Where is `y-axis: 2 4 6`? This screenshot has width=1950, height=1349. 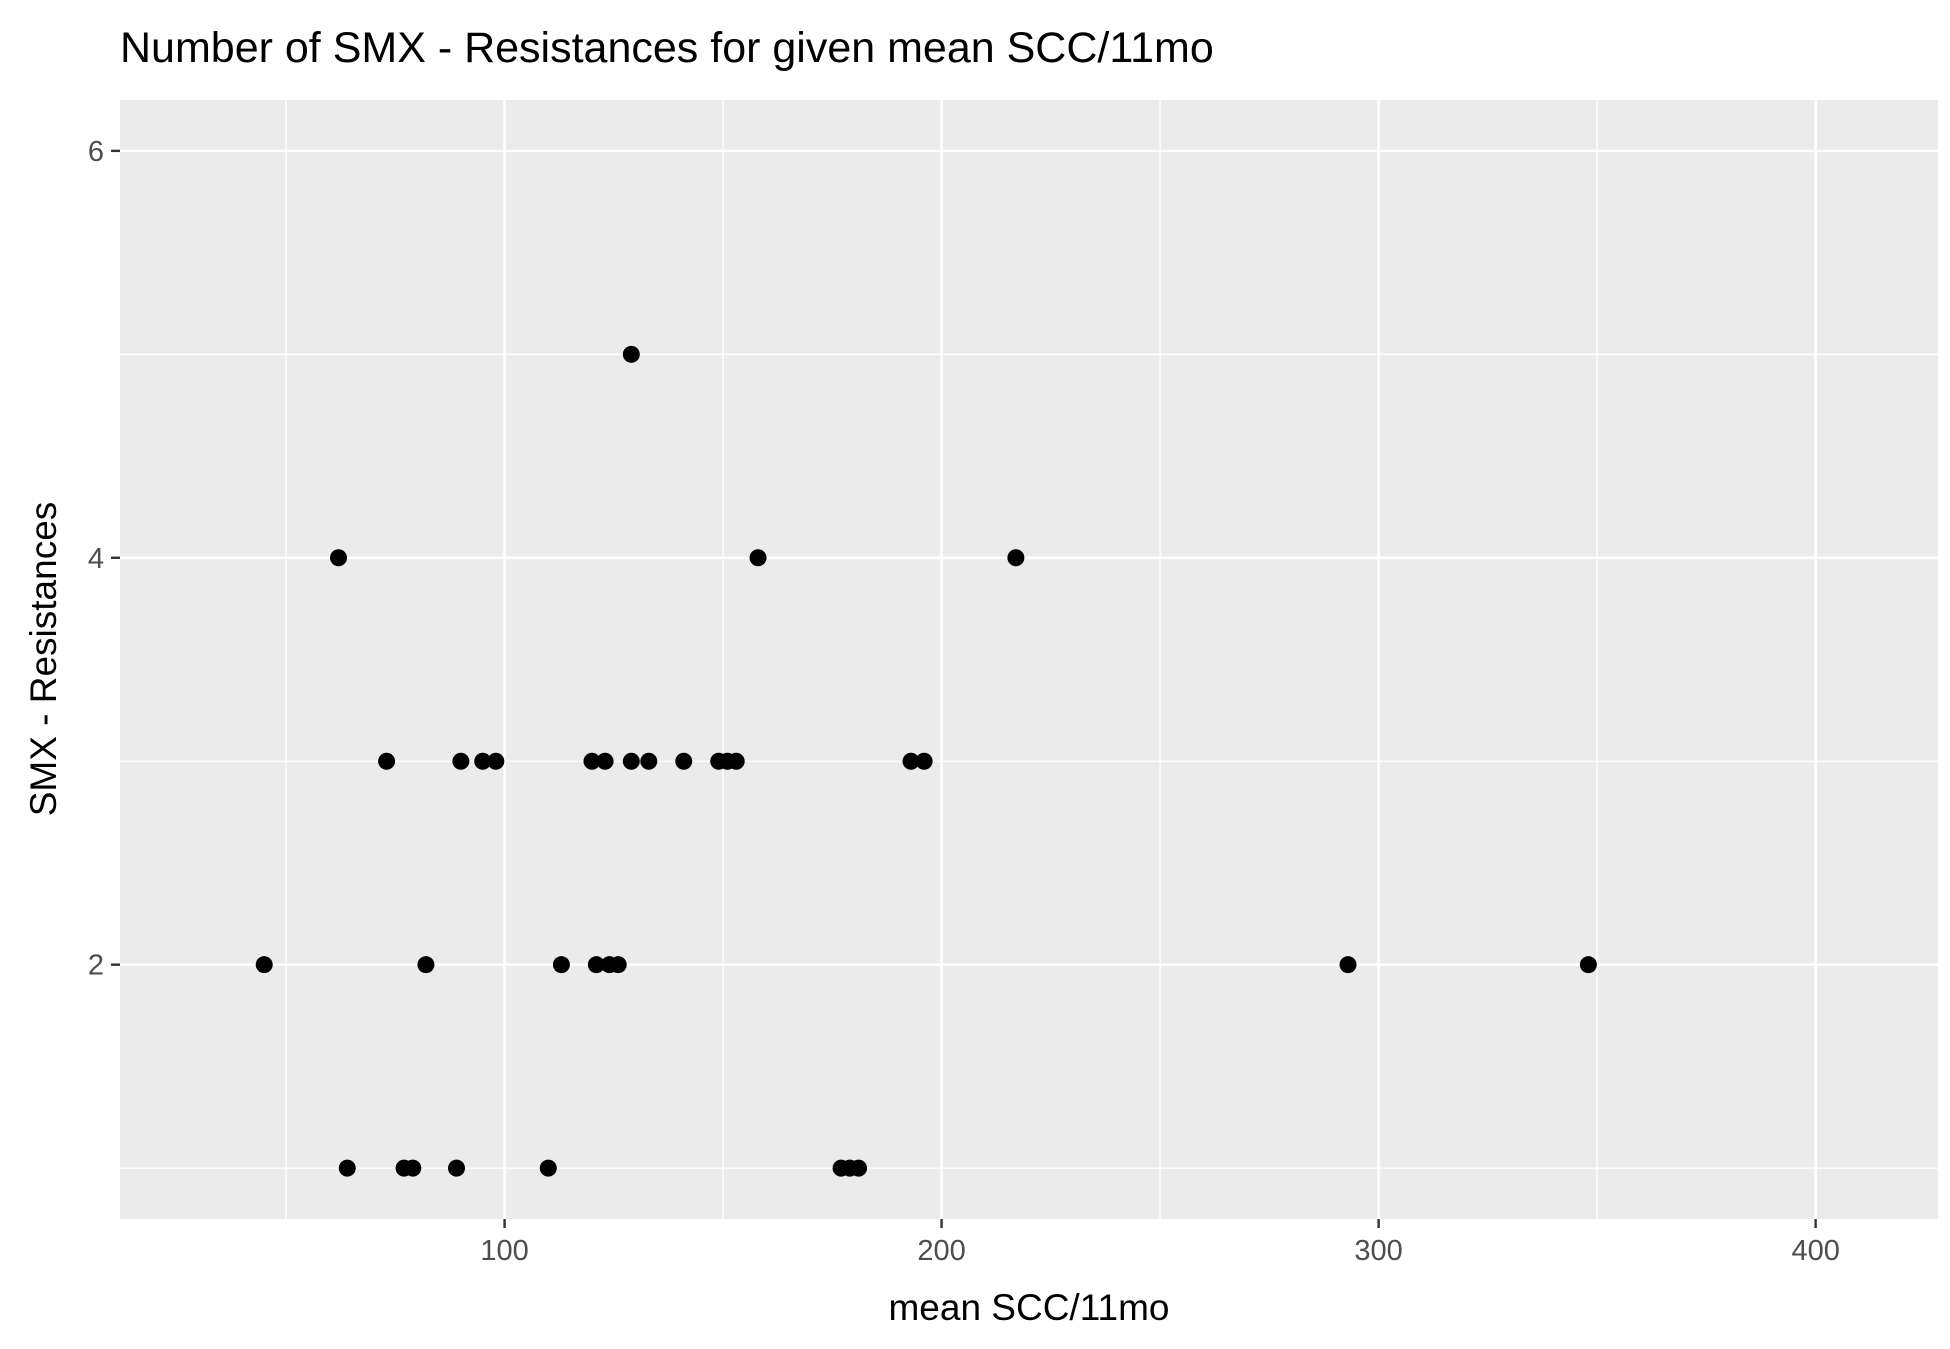
y-axis: 2 4 6 is located at coordinates (104, 559).